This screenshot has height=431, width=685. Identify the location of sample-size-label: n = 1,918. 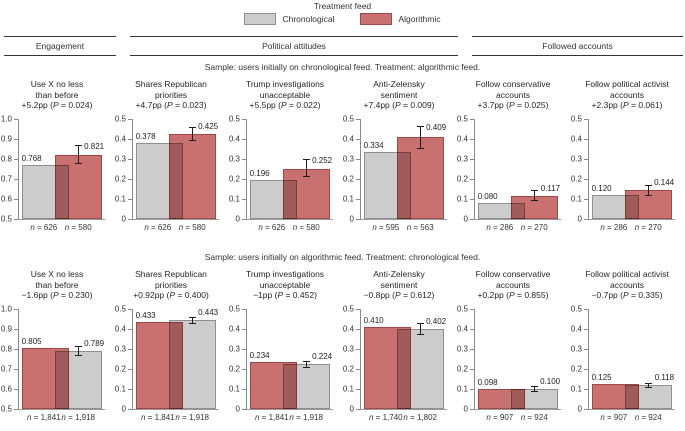
(78, 417).